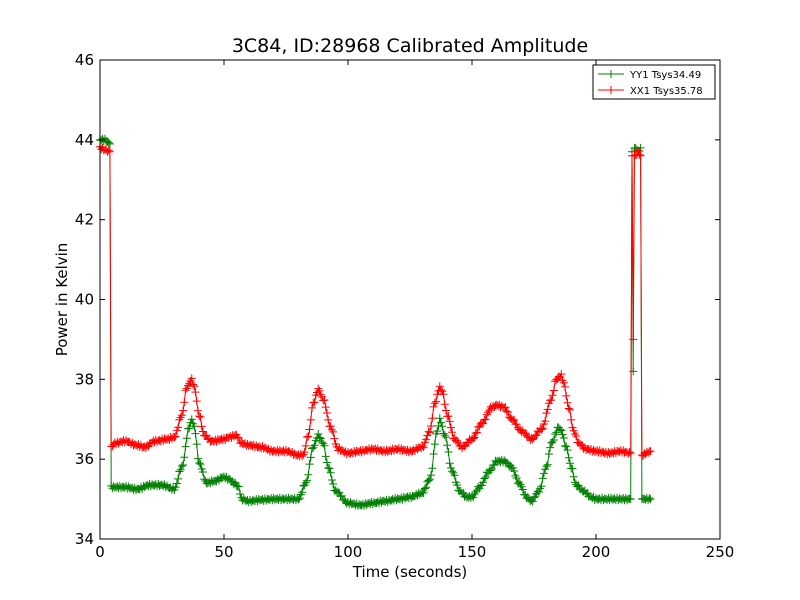 This screenshot has height=600, width=800. Describe the element at coordinates (84, 60) in the screenshot. I see `y-tick-label: 46` at that location.